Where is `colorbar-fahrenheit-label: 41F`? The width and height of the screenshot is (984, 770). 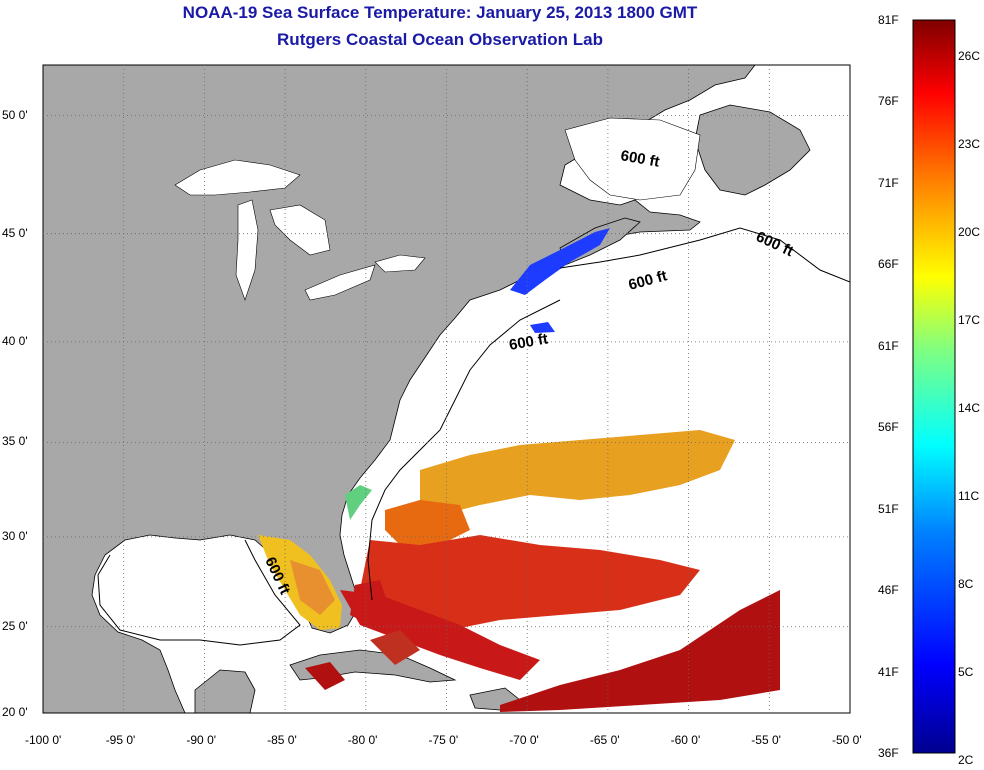
colorbar-fahrenheit-label: 41F is located at coordinates (888, 671).